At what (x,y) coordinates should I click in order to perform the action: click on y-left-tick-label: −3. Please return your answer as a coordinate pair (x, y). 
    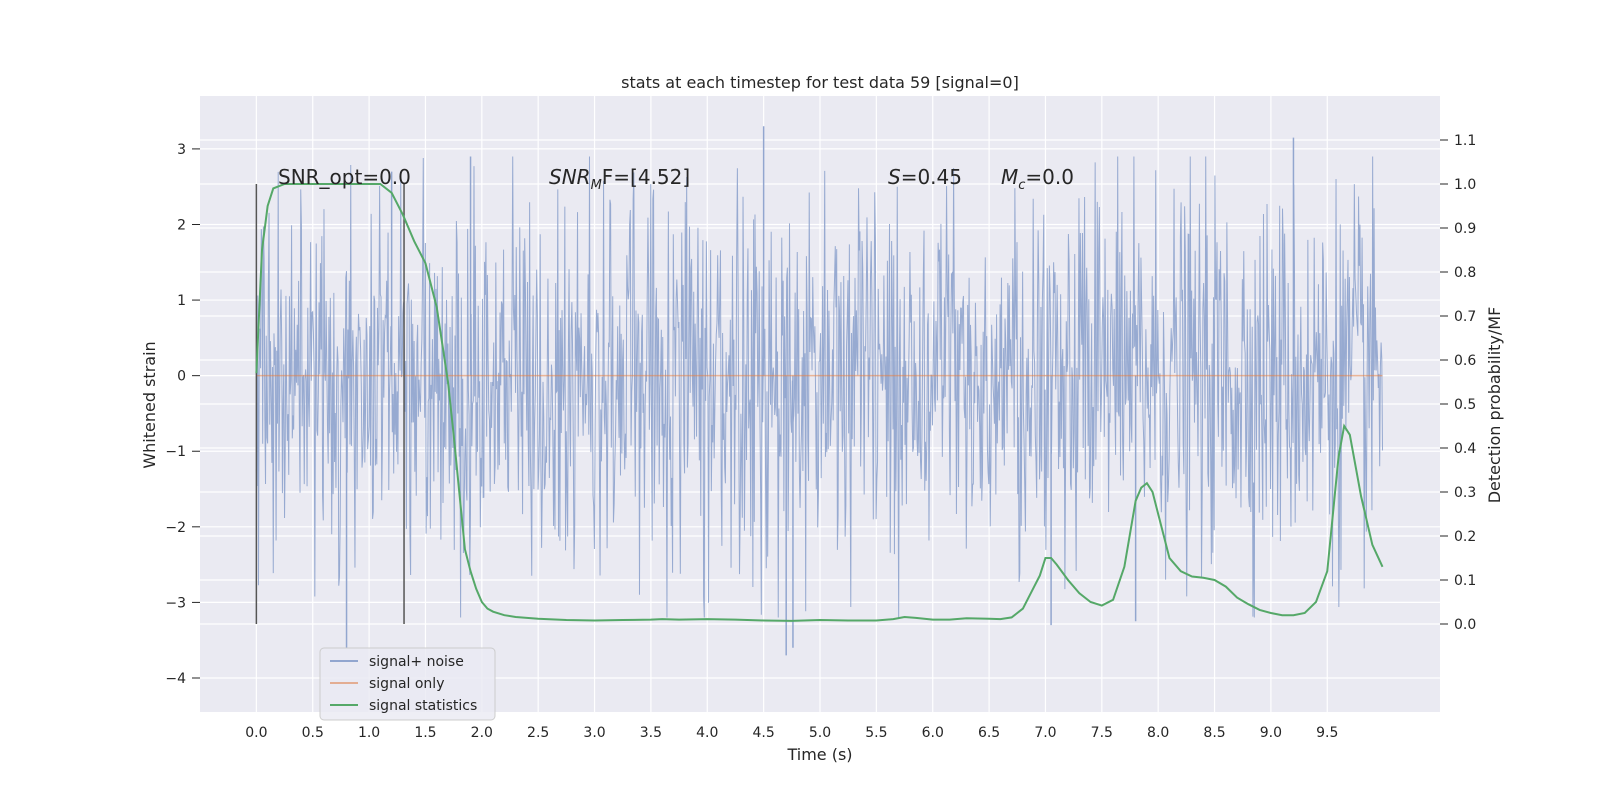
    Looking at the image, I should click on (175, 603).